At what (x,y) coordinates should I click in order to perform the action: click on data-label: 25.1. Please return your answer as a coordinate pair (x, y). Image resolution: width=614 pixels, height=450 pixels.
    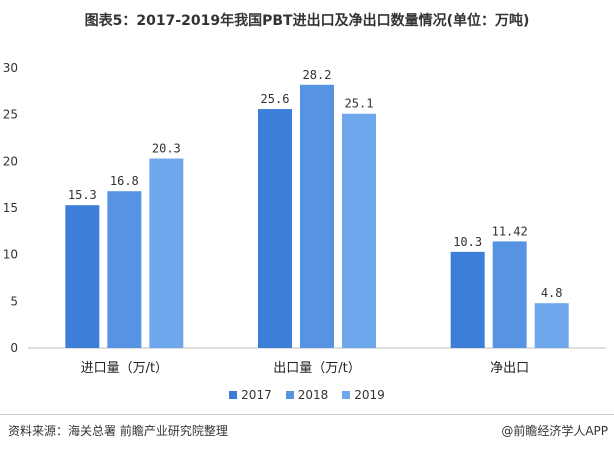
    Looking at the image, I should click on (359, 104).